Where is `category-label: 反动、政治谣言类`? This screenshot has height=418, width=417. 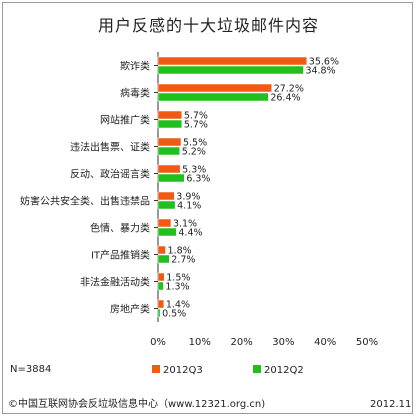 category-label: 反动、政治谣言类 is located at coordinates (110, 174).